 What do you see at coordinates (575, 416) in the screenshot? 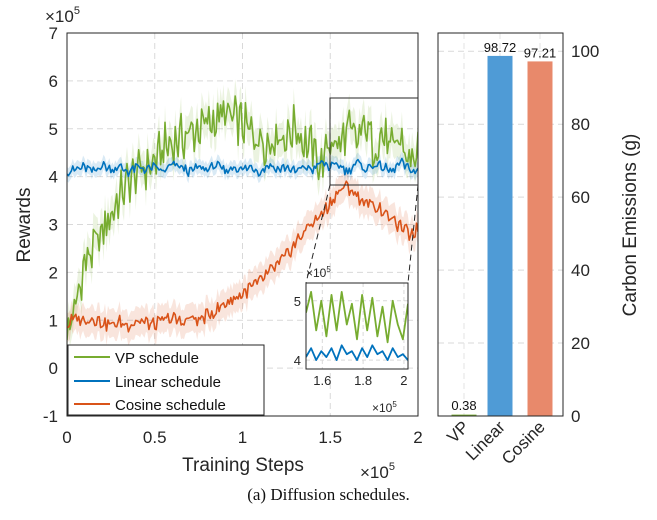
I see `bar-y-tick-label: 0` at bounding box center [575, 416].